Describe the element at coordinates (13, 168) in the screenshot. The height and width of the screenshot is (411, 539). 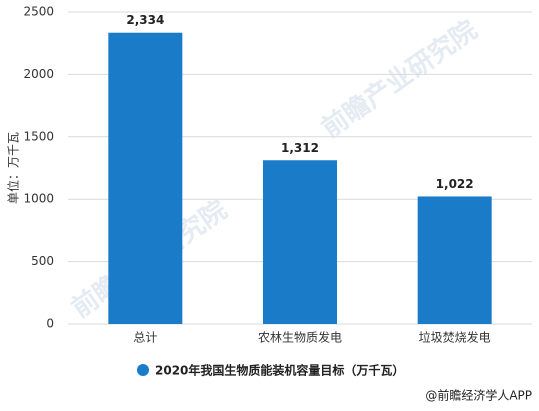
I see `y-axis-label: 单位：万千瓦` at that location.